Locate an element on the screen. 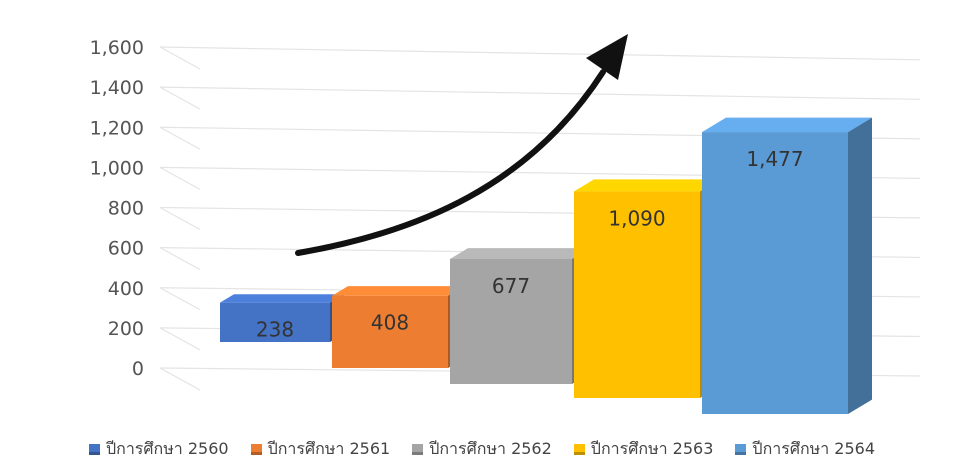 The width and height of the screenshot is (964, 462). trend-arrow-line is located at coordinates (450, 162).